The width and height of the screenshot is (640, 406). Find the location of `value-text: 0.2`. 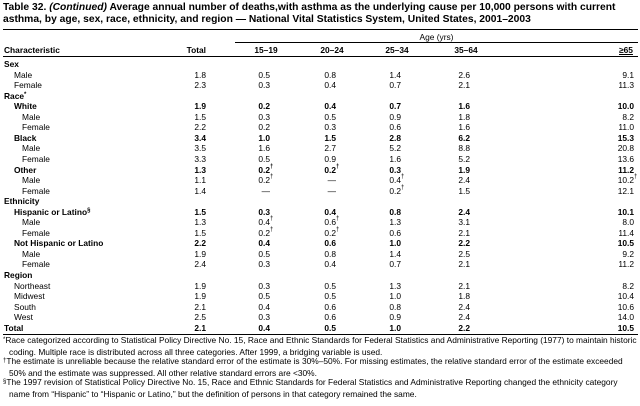

value-text: 0.2 is located at coordinates (264, 180).